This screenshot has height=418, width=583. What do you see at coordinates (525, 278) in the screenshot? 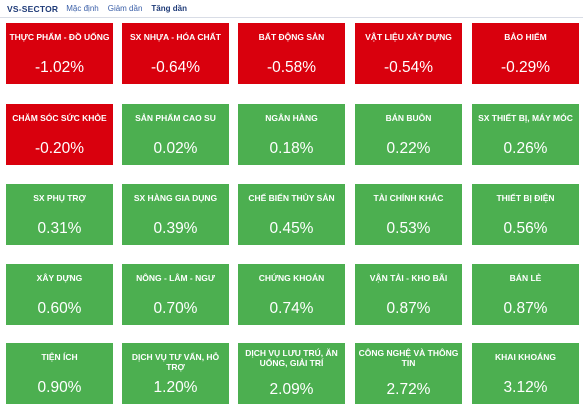
I see `sector-name: BÁN LẺ` at bounding box center [525, 278].